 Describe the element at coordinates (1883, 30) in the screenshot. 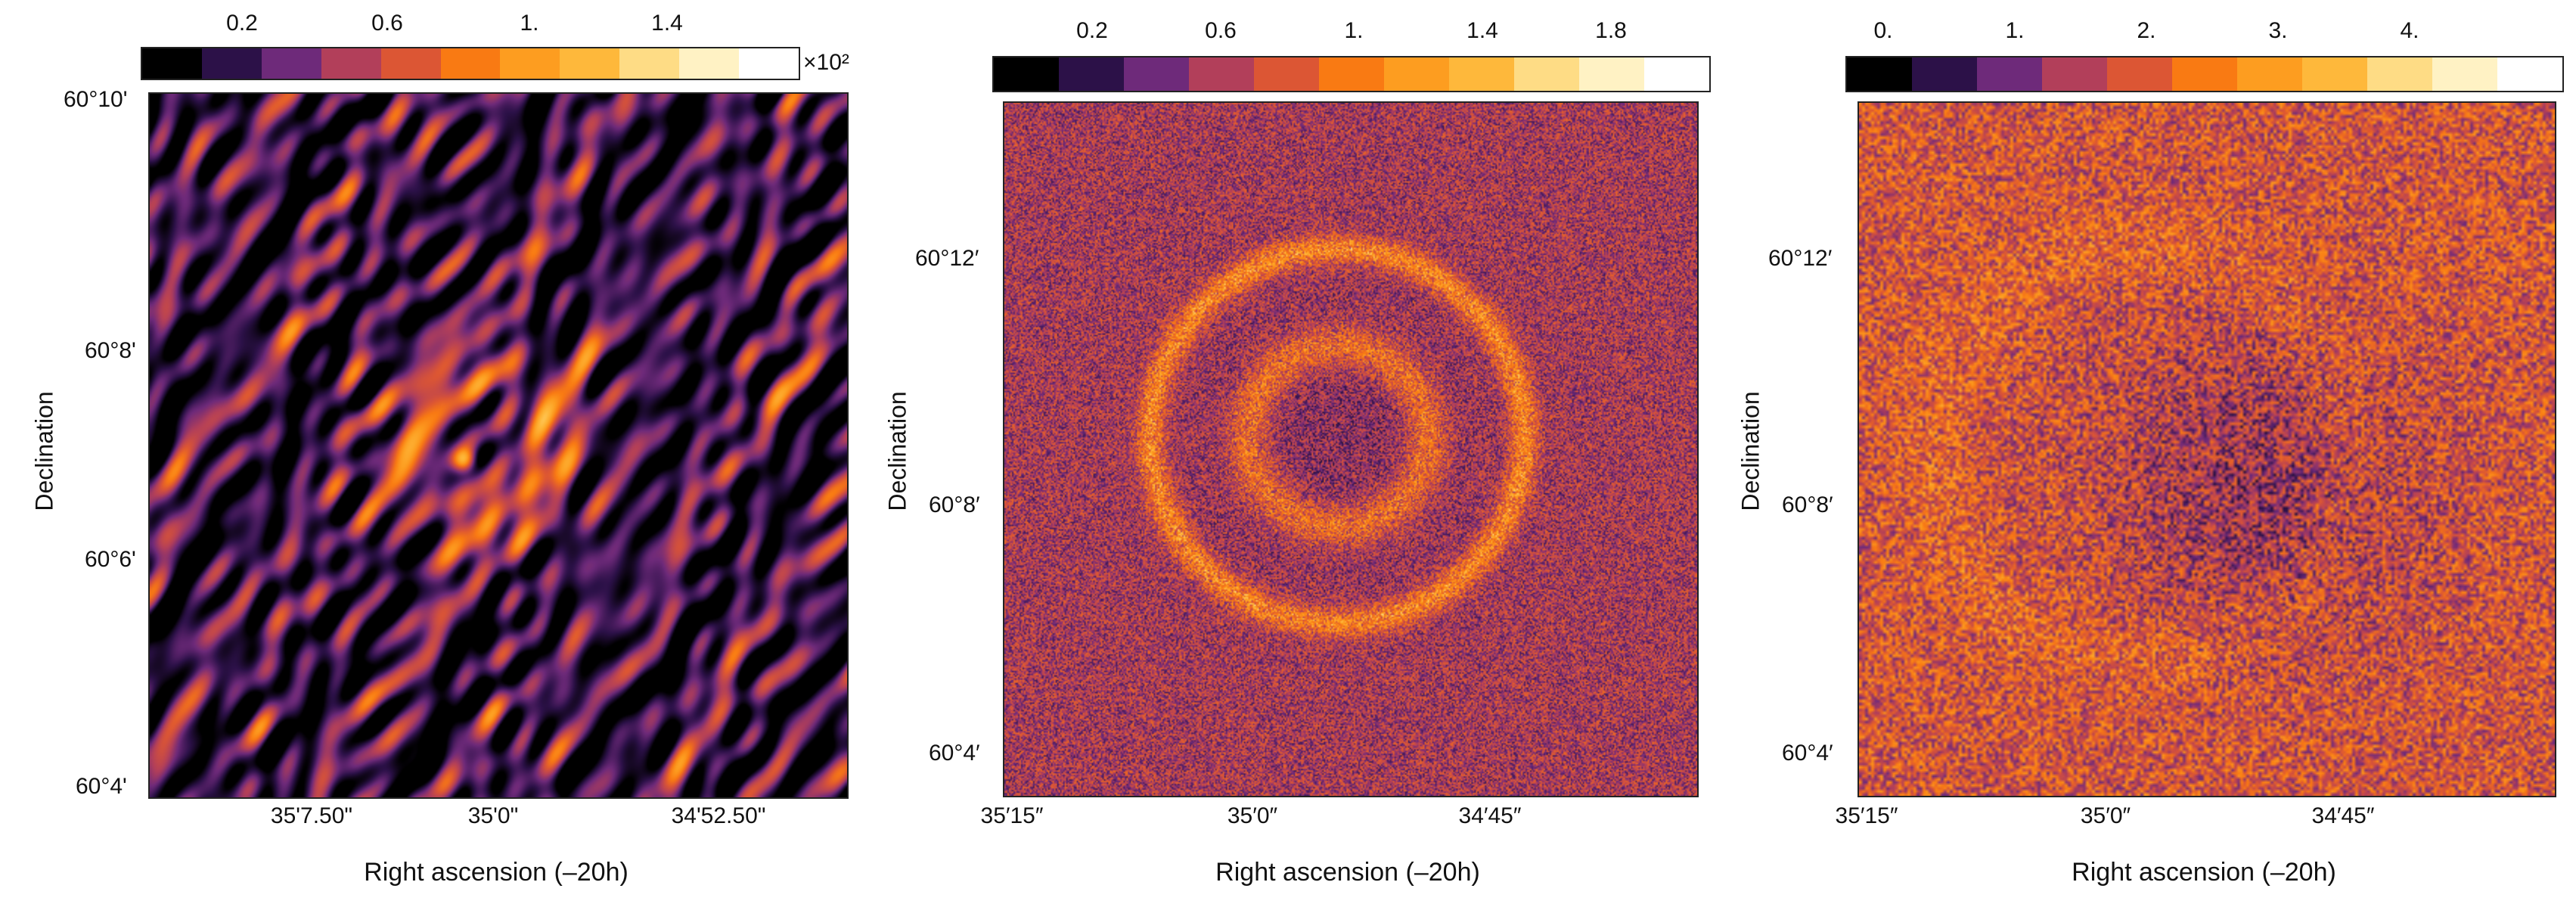

I see `colorbar-tick: 0.` at that location.